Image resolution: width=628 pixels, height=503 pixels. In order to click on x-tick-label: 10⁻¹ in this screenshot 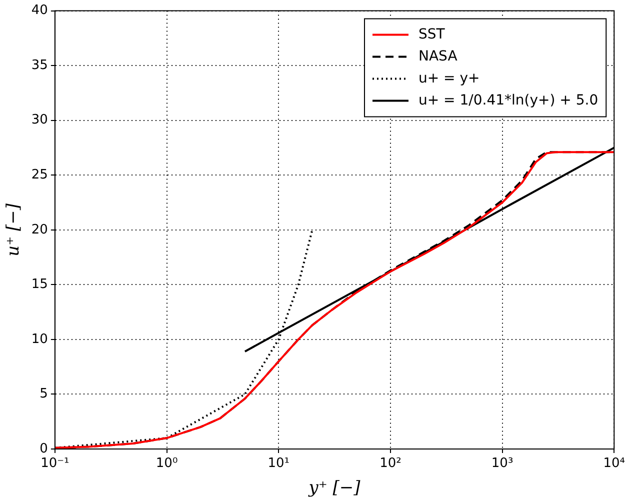, I will do `click(55, 464)`.